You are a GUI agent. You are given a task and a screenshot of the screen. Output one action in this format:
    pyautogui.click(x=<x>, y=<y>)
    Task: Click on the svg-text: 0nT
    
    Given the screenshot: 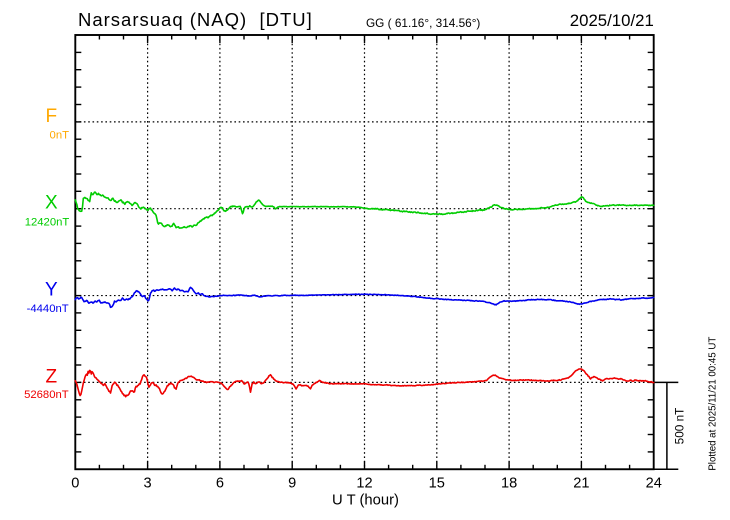 What is the action you would take?
    pyautogui.click(x=60, y=136)
    